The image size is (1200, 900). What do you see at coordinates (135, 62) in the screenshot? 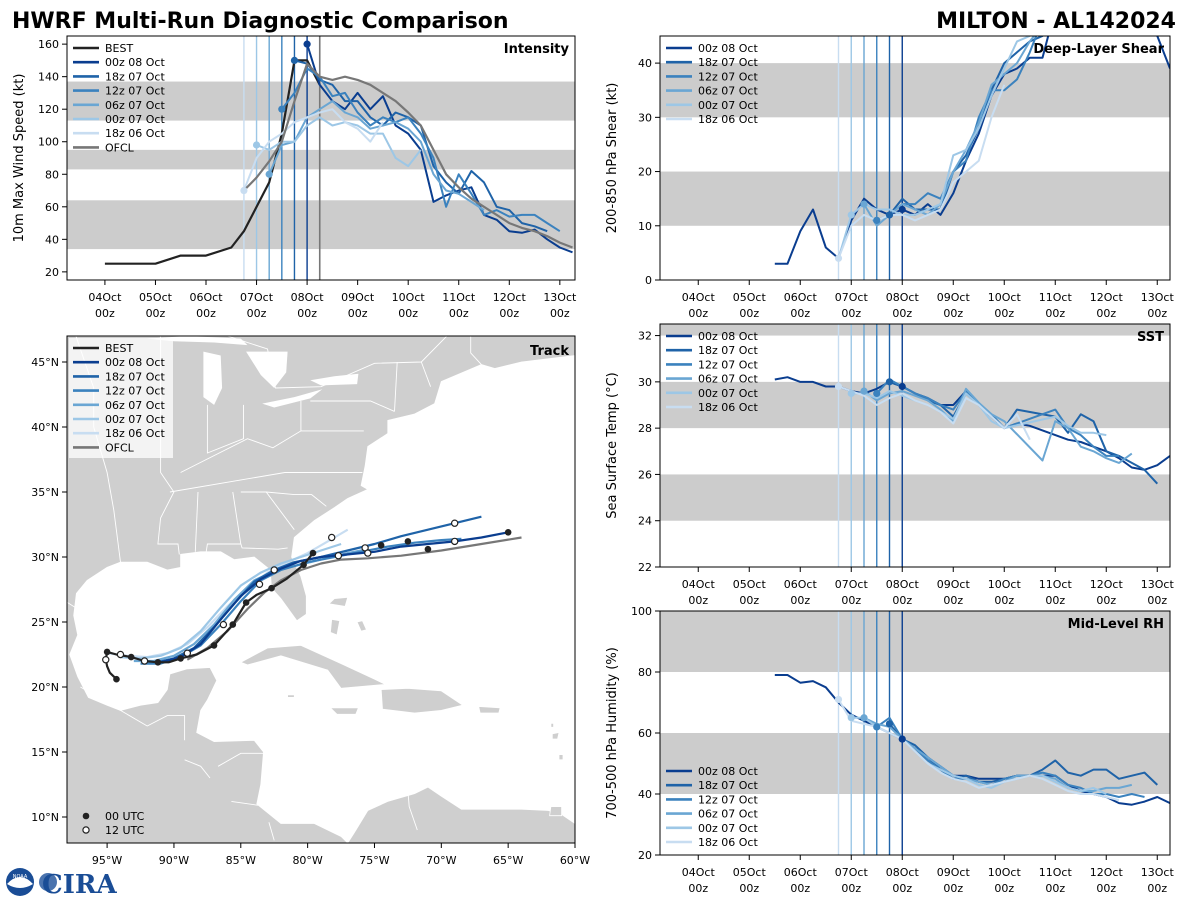
I see `intensity-legend-label: 00z 08 Oct` at bounding box center [135, 62].